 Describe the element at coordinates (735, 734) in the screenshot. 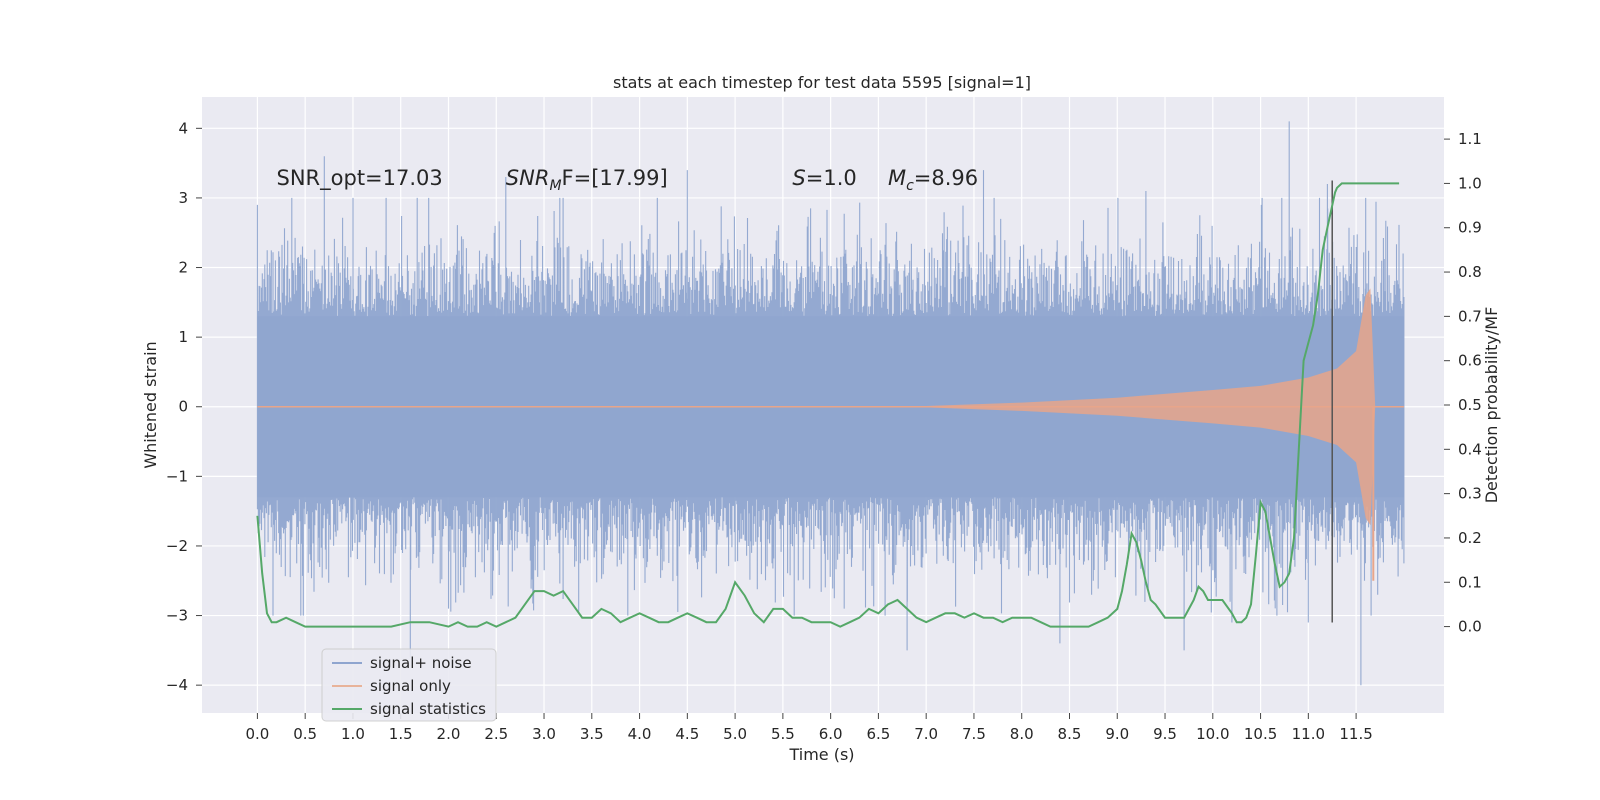

I see `x-tick-label: 5.0` at that location.